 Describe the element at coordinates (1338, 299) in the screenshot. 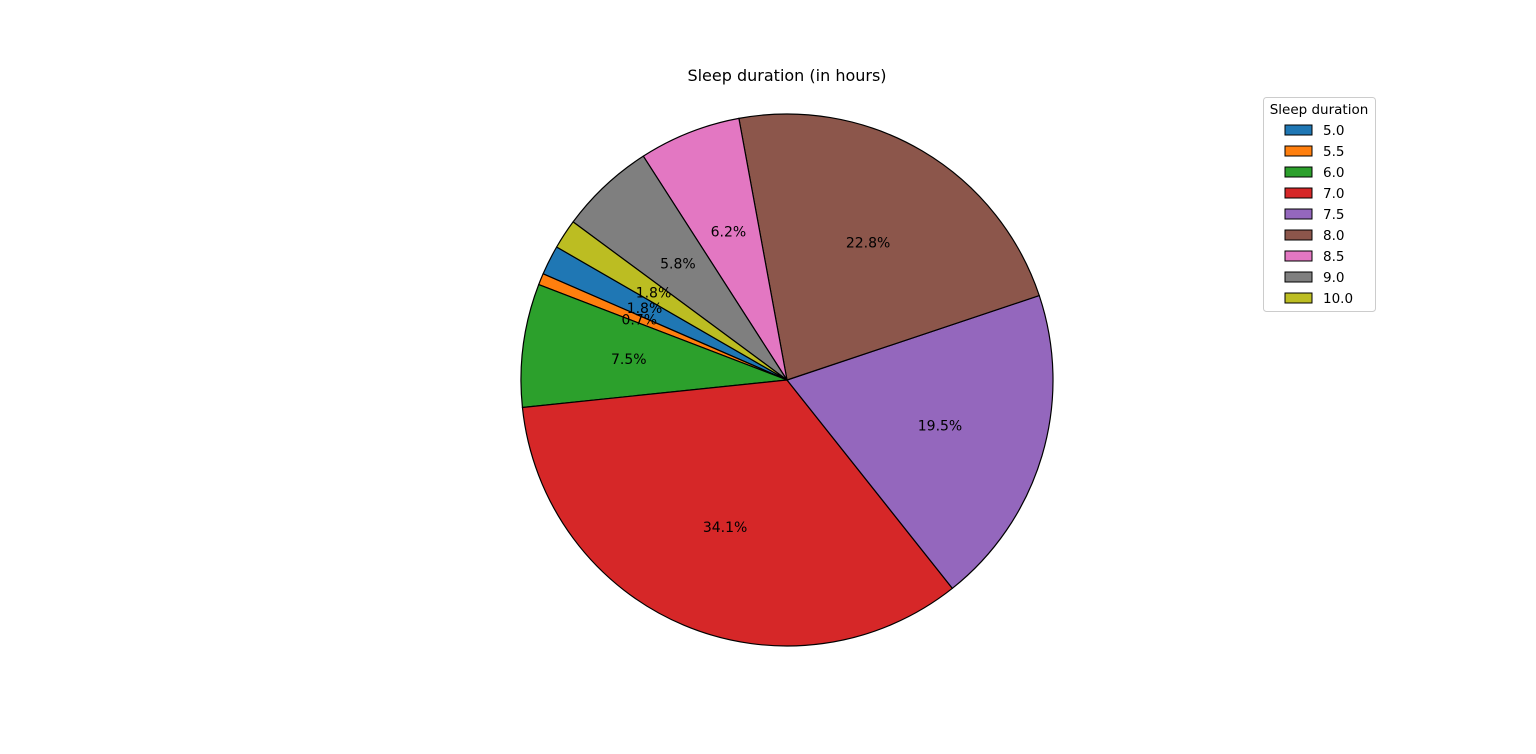

I see `legend-label: 10.0` at that location.